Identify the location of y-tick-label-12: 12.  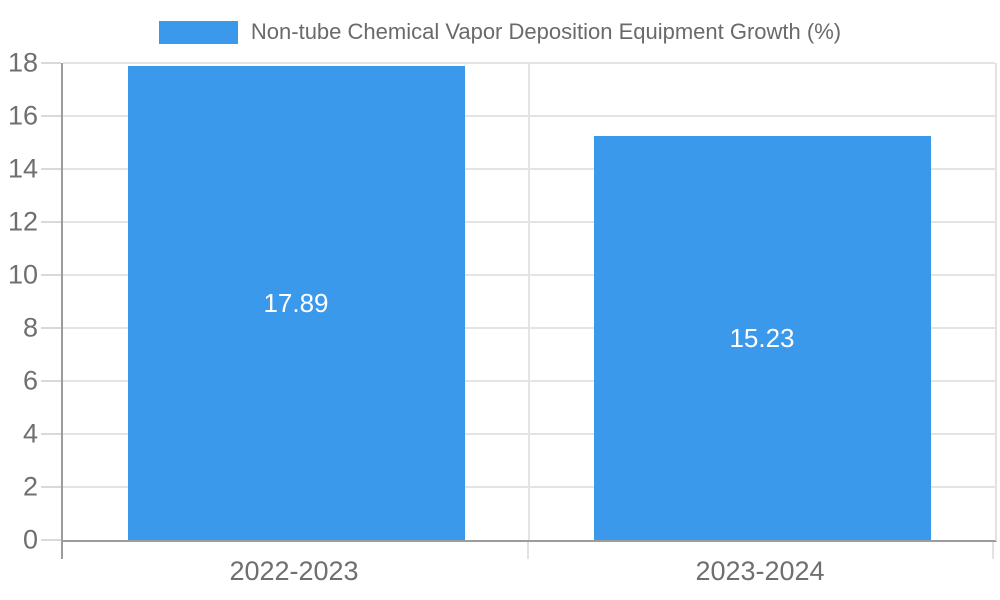
(22, 221).